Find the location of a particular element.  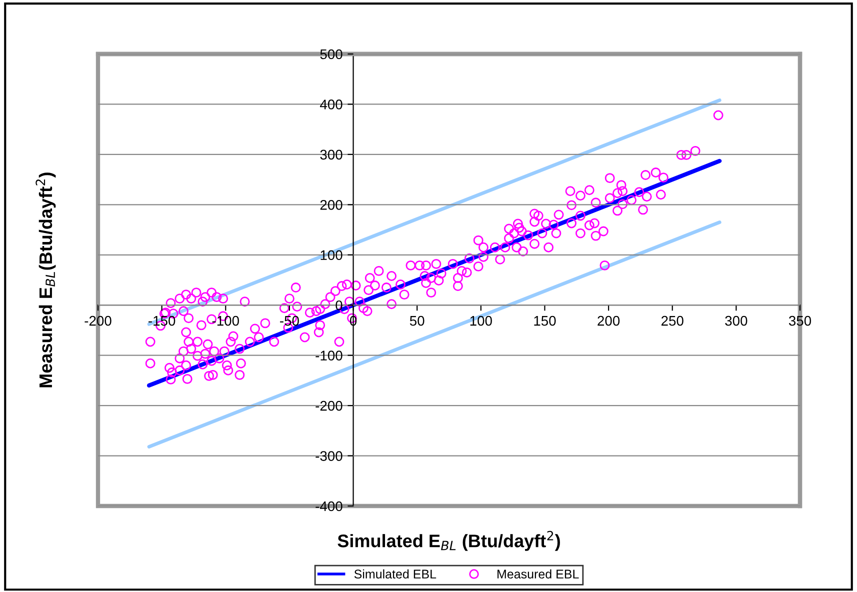

x-tick-label: 50 is located at coordinates (417, 321).